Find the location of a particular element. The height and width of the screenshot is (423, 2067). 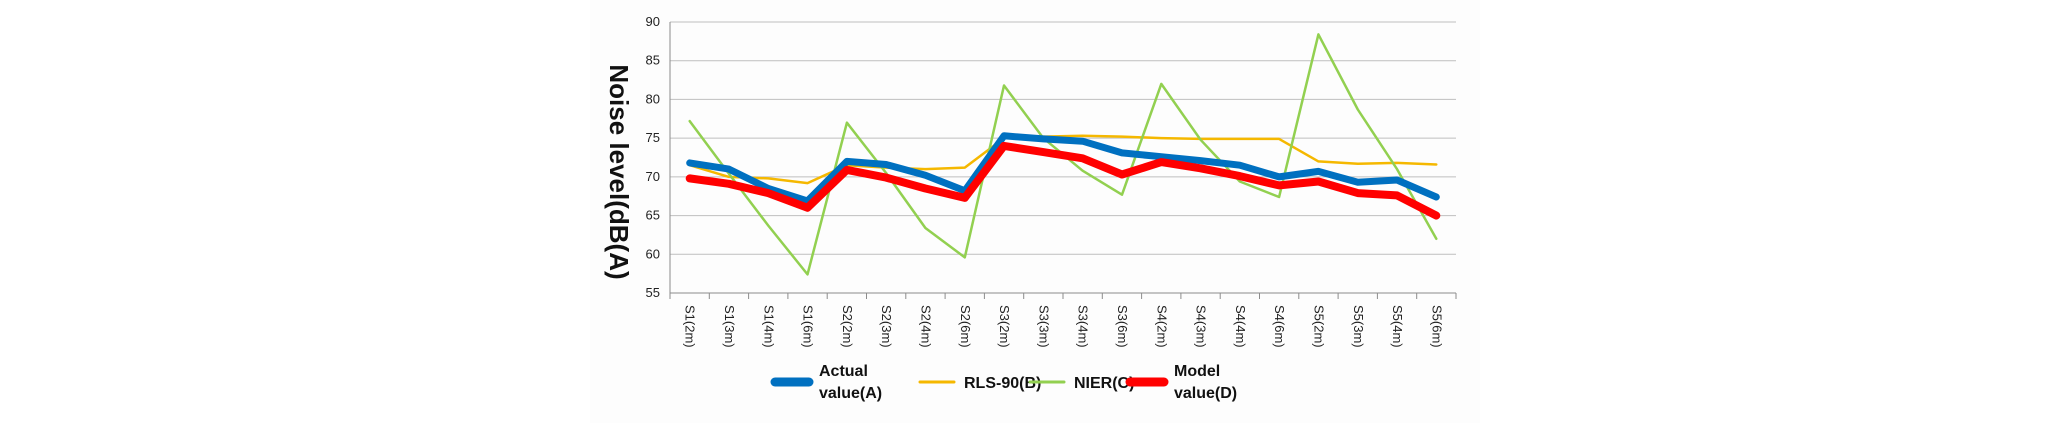

x-tick-label: S5(3m) is located at coordinates (1358, 326).